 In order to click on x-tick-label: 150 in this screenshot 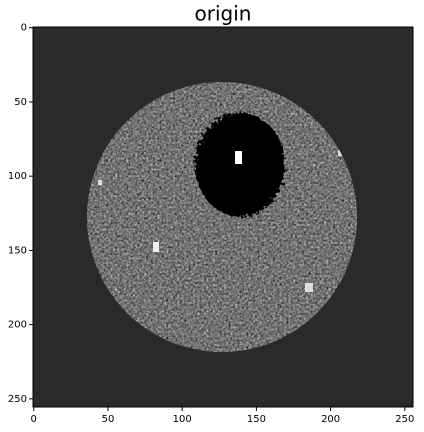, I will do `click(256, 419)`.